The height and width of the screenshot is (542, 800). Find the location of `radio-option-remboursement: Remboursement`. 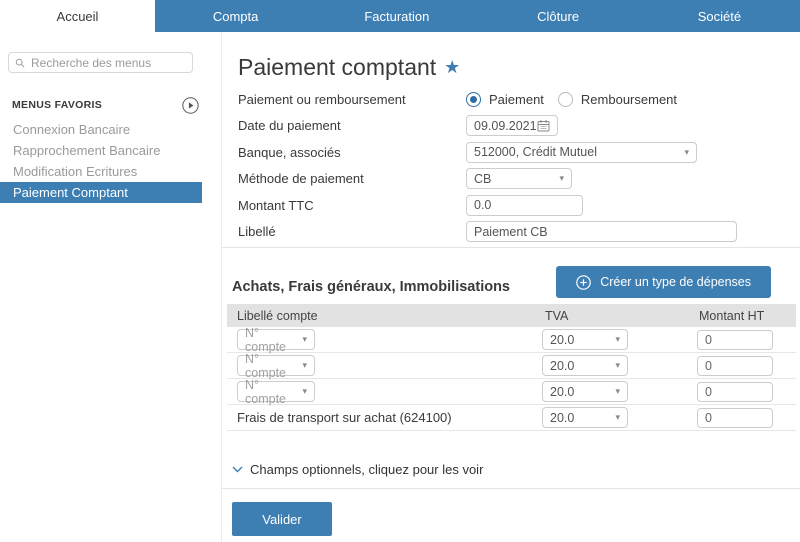

radio-option-remboursement: Remboursement is located at coordinates (617, 99).